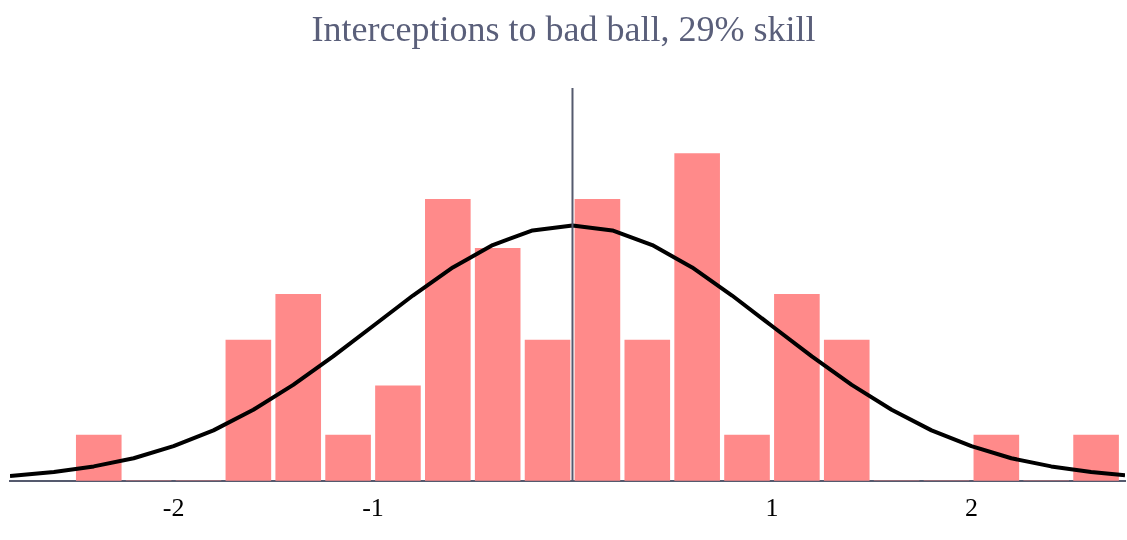 The image size is (1127, 540). Describe the element at coordinates (173, 508) in the screenshot. I see `x-tick-label: -2` at that location.